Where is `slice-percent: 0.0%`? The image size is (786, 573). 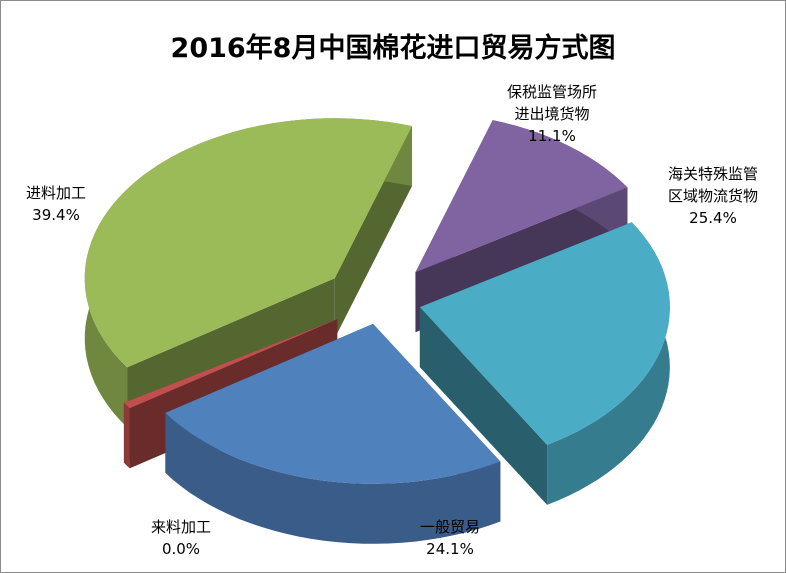 slice-percent: 0.0% is located at coordinates (181, 549).